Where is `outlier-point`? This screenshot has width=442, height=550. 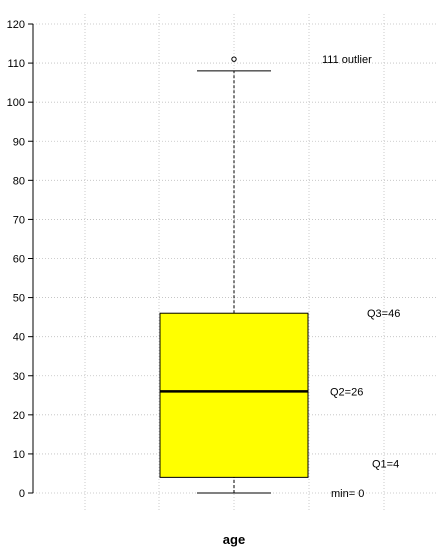 outlier-point is located at coordinates (234, 59).